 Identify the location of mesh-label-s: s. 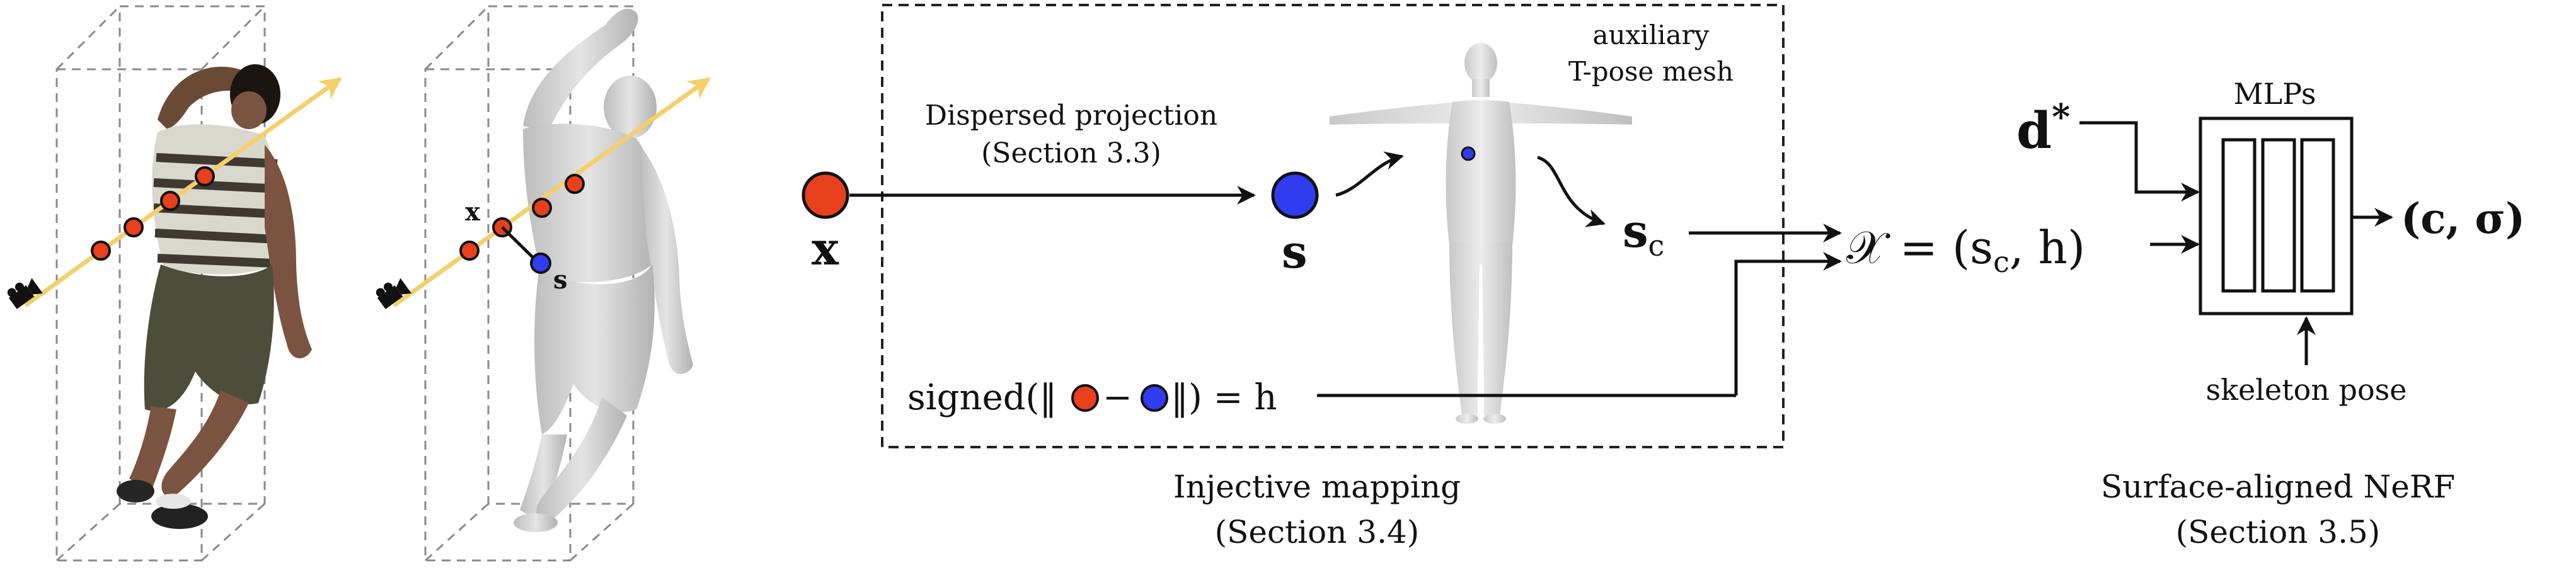
(560, 280).